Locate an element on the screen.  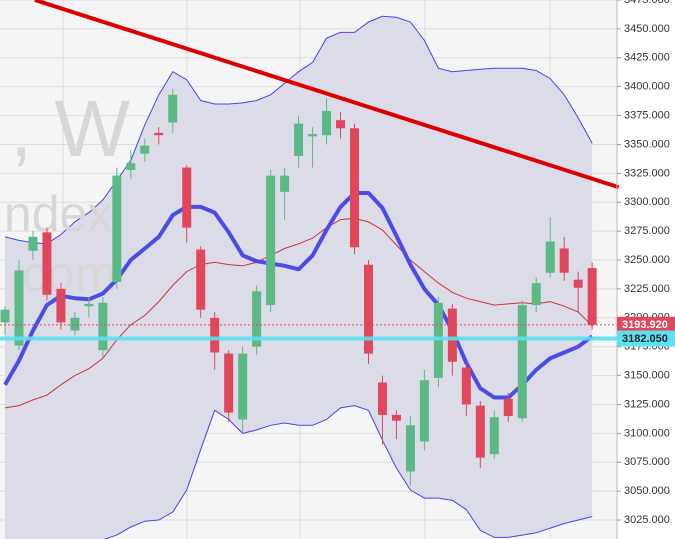
y-tick-label: 3250.000 is located at coordinates (647, 260).